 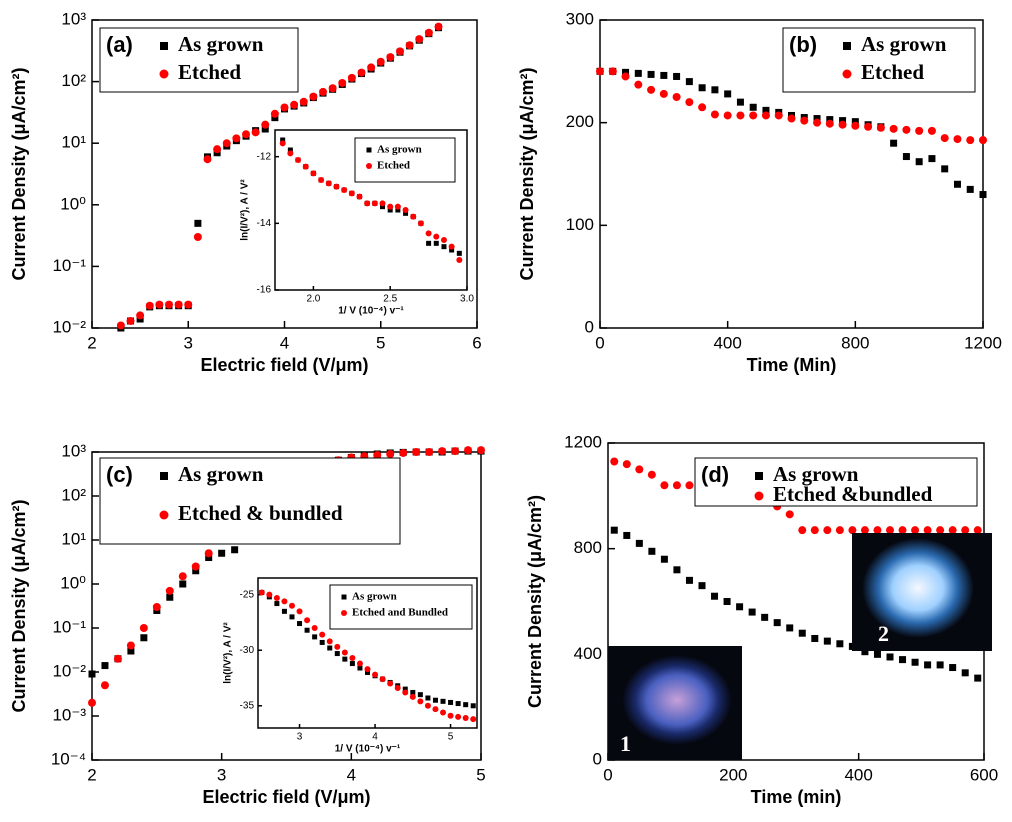 What do you see at coordinates (589, 326) in the screenshot?
I see `y-tick-label: 0` at bounding box center [589, 326].